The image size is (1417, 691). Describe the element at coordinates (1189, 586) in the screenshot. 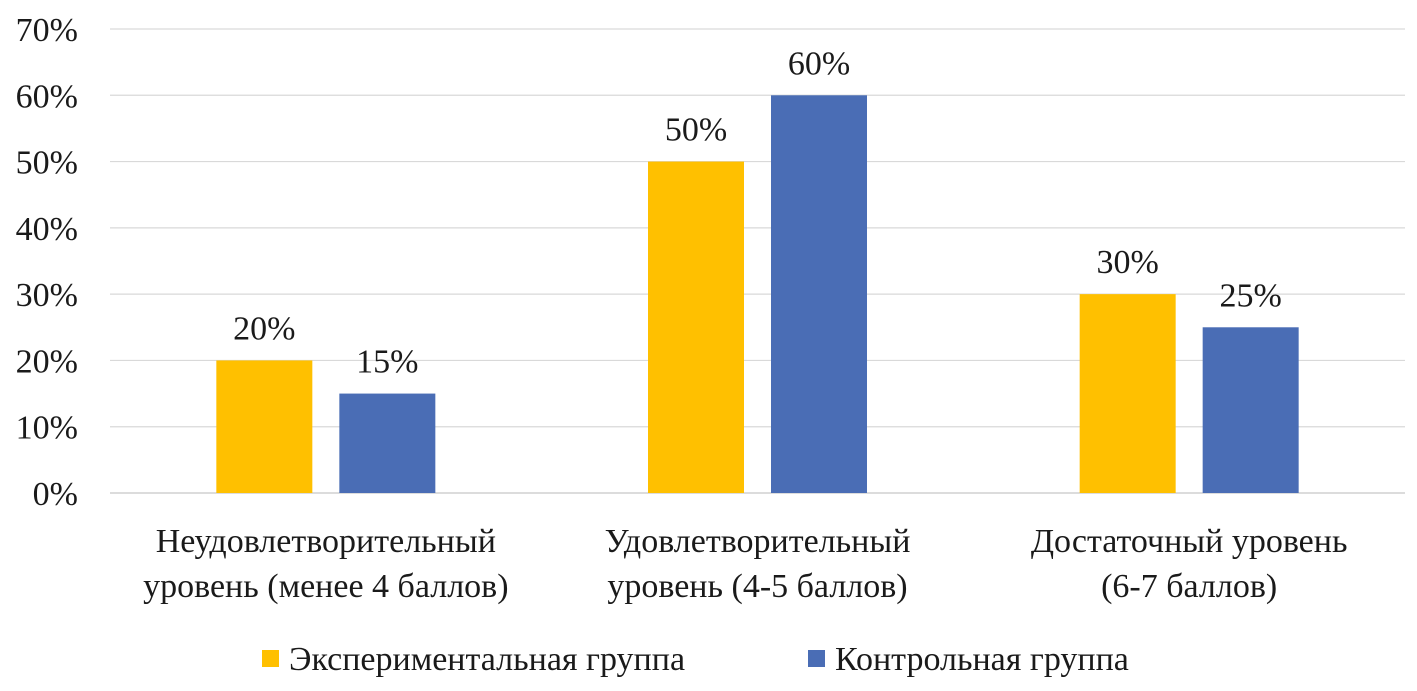

I see `category-label: (6-7 баллов)` at that location.